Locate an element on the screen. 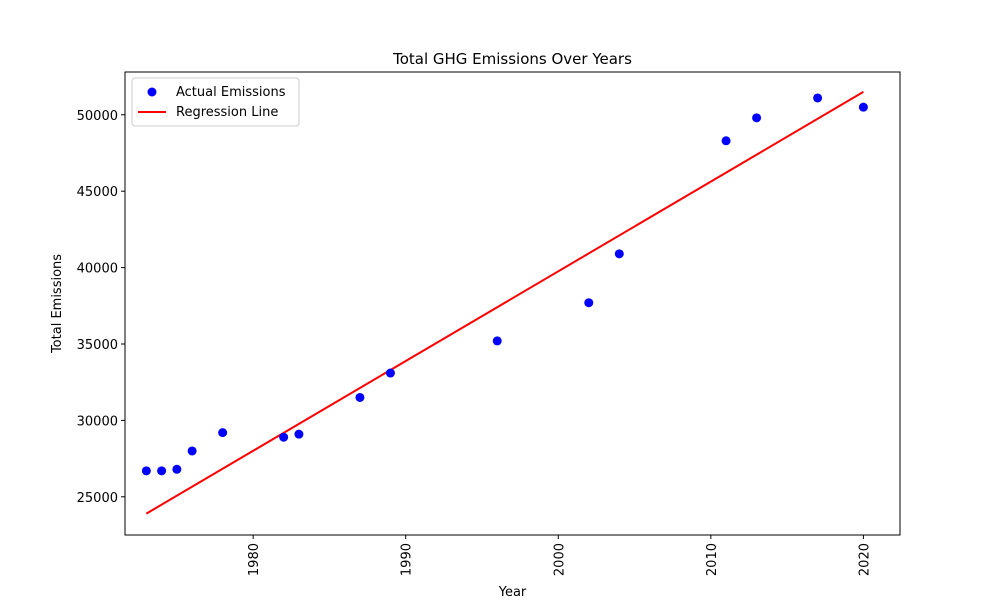 This screenshot has height=600, width=1000. y-tick-label: 25000 is located at coordinates (97, 498).